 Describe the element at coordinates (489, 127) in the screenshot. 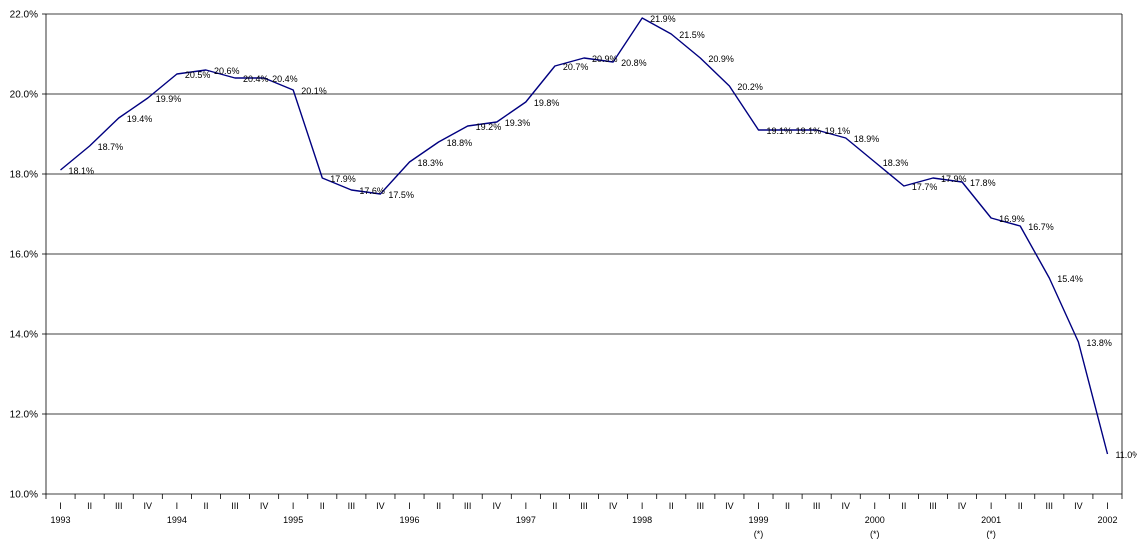

I see `data-label: 19.2%` at that location.